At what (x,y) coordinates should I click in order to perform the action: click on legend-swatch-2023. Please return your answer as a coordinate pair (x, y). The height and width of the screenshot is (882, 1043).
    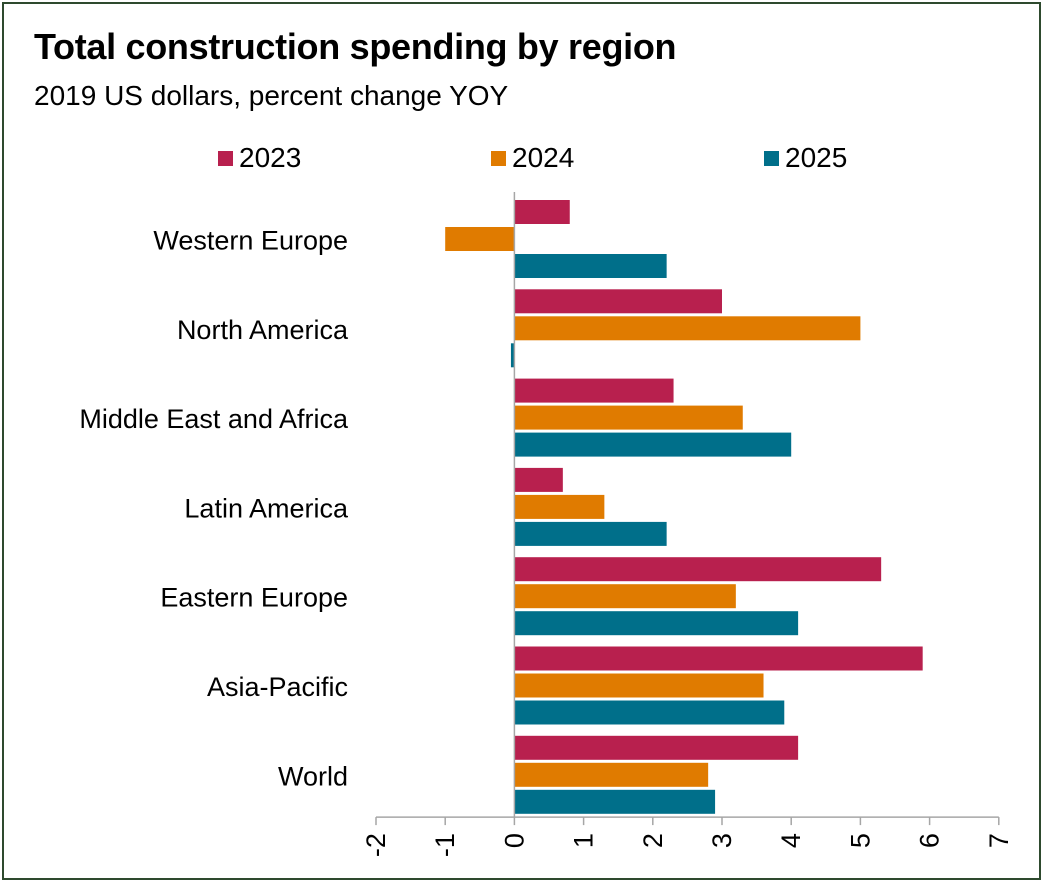
    Looking at the image, I should click on (225, 158).